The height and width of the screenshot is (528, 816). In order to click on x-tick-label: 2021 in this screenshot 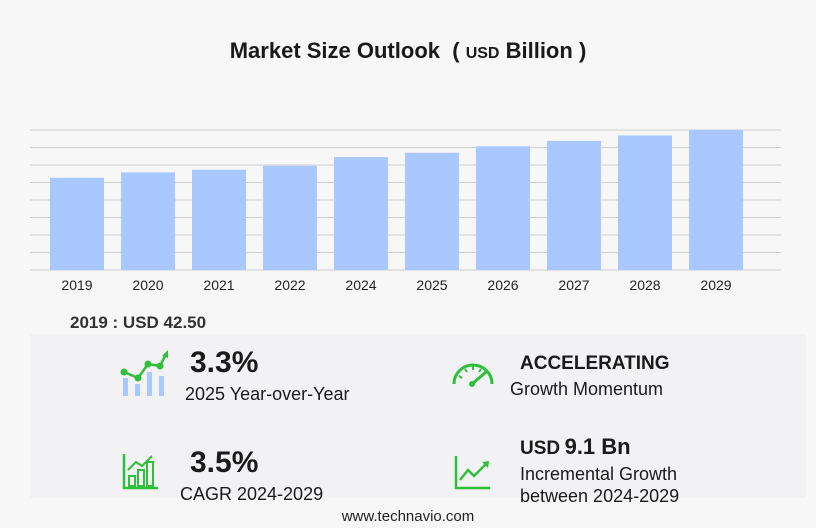, I will do `click(218, 285)`.